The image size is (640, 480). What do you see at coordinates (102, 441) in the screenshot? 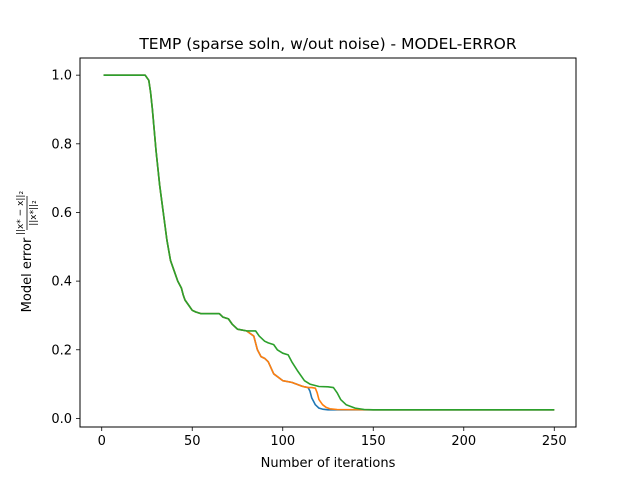
I see `x-tick-label: 0` at bounding box center [102, 441].